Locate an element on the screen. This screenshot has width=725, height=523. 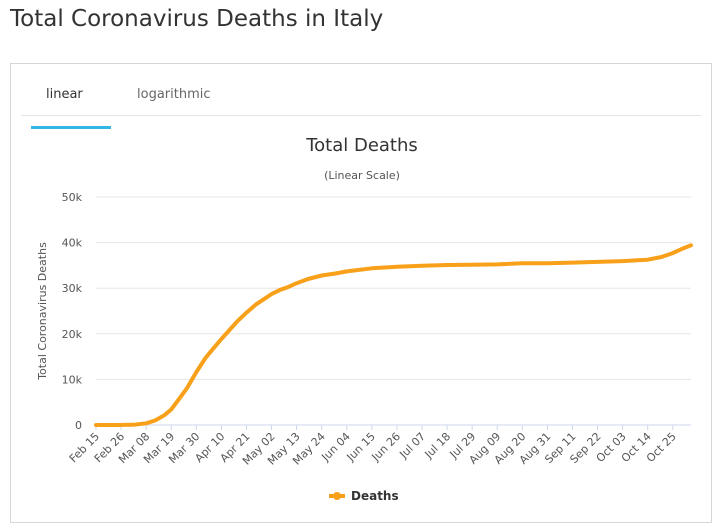
page-title: Total Coronavirus Deaths in Italy is located at coordinates (197, 19).